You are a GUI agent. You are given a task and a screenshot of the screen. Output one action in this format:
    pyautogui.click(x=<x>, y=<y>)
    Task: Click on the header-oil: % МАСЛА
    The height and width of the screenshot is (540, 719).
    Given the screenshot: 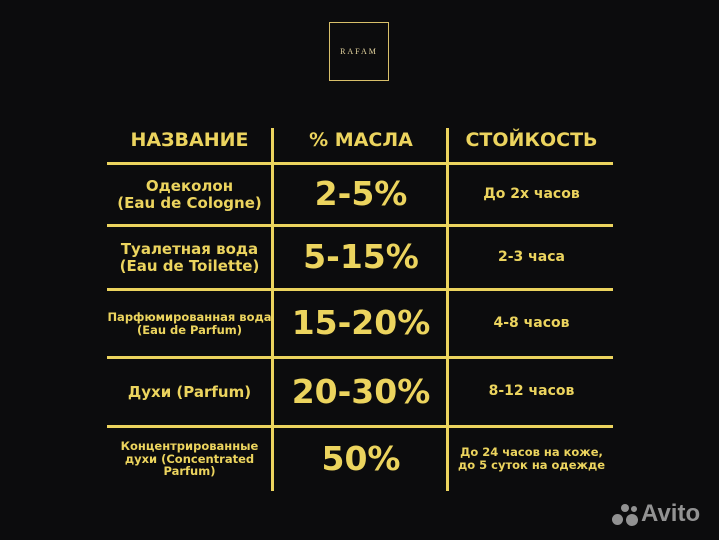 What is the action you would take?
    pyautogui.click(x=361, y=139)
    